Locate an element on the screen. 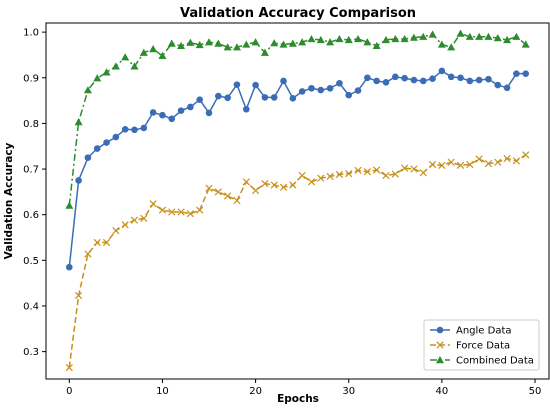 This screenshot has height=411, width=550. x-axis-label: Epochs is located at coordinates (298, 399).